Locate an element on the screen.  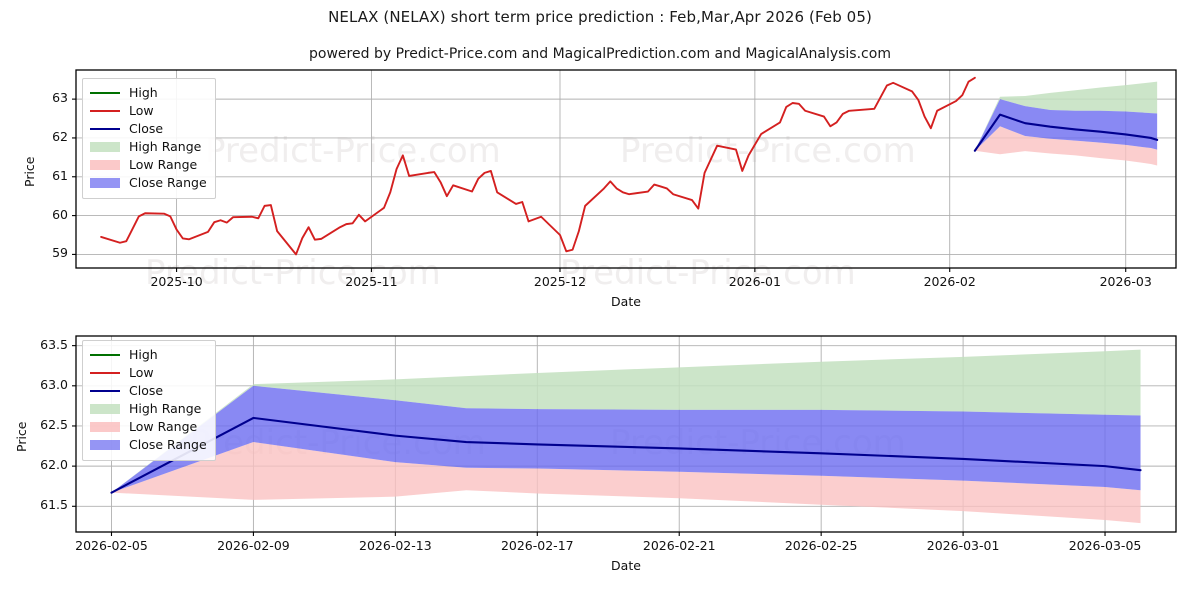
x-tick-label: 2025-12 is located at coordinates (560, 281).